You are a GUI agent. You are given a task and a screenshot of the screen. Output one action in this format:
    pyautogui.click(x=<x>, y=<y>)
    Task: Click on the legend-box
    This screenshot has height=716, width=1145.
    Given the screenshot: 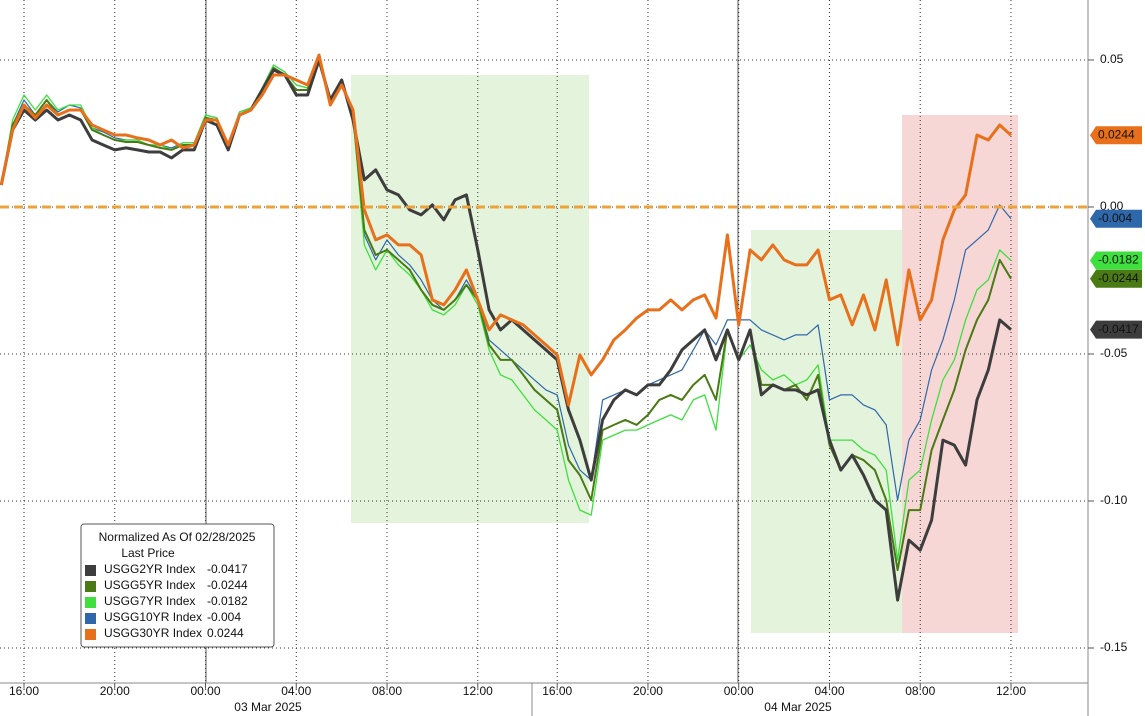 What is the action you would take?
    pyautogui.click(x=177, y=585)
    